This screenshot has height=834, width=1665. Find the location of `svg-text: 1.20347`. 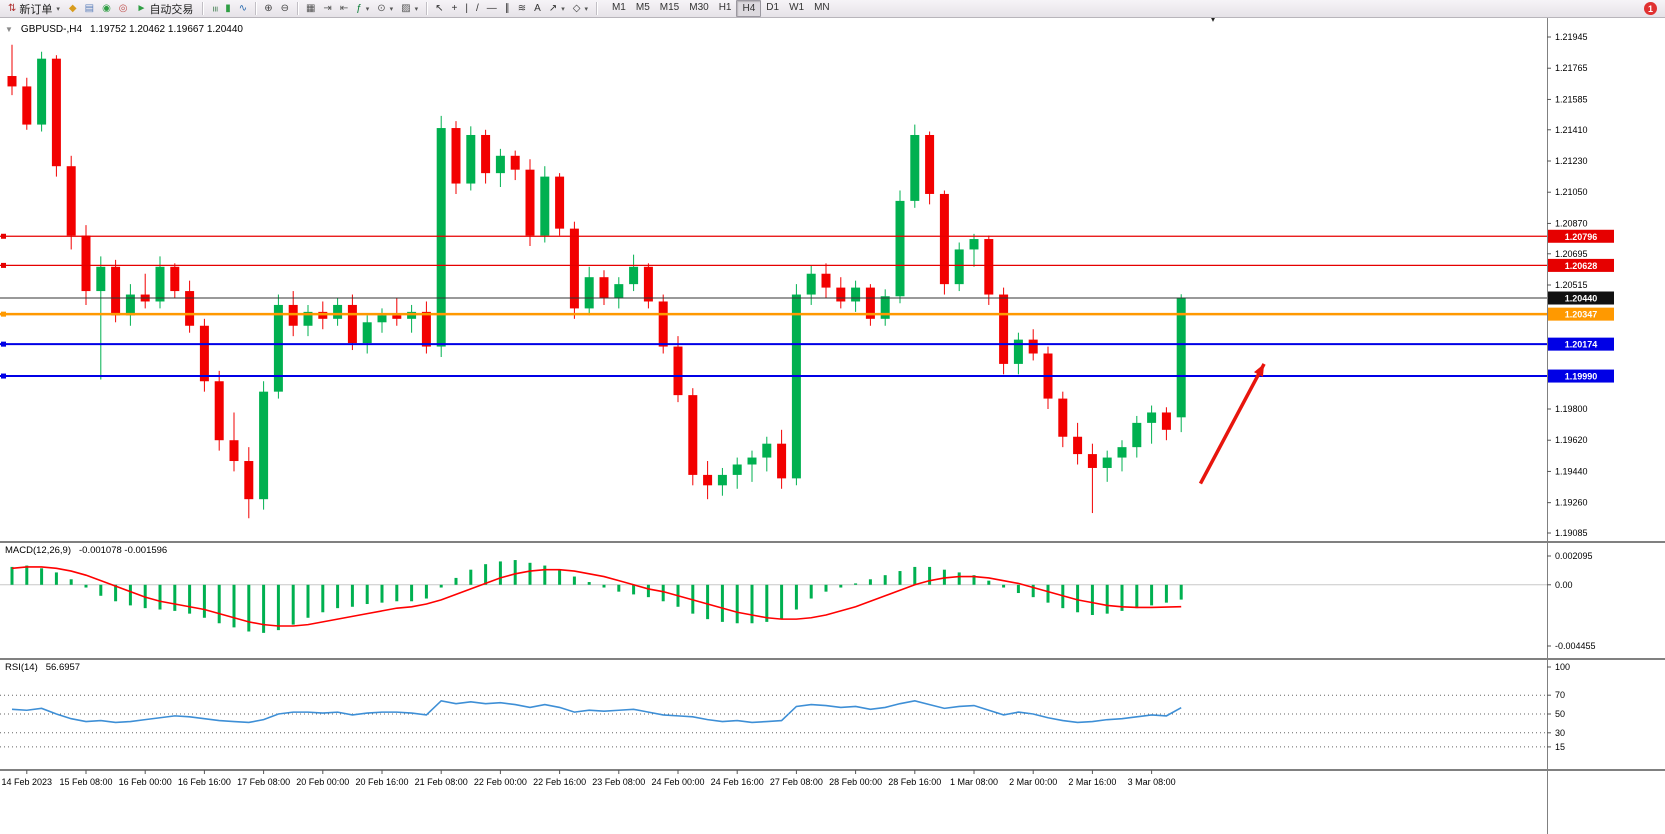

svg-text: 1.20347 is located at coordinates (1581, 315).